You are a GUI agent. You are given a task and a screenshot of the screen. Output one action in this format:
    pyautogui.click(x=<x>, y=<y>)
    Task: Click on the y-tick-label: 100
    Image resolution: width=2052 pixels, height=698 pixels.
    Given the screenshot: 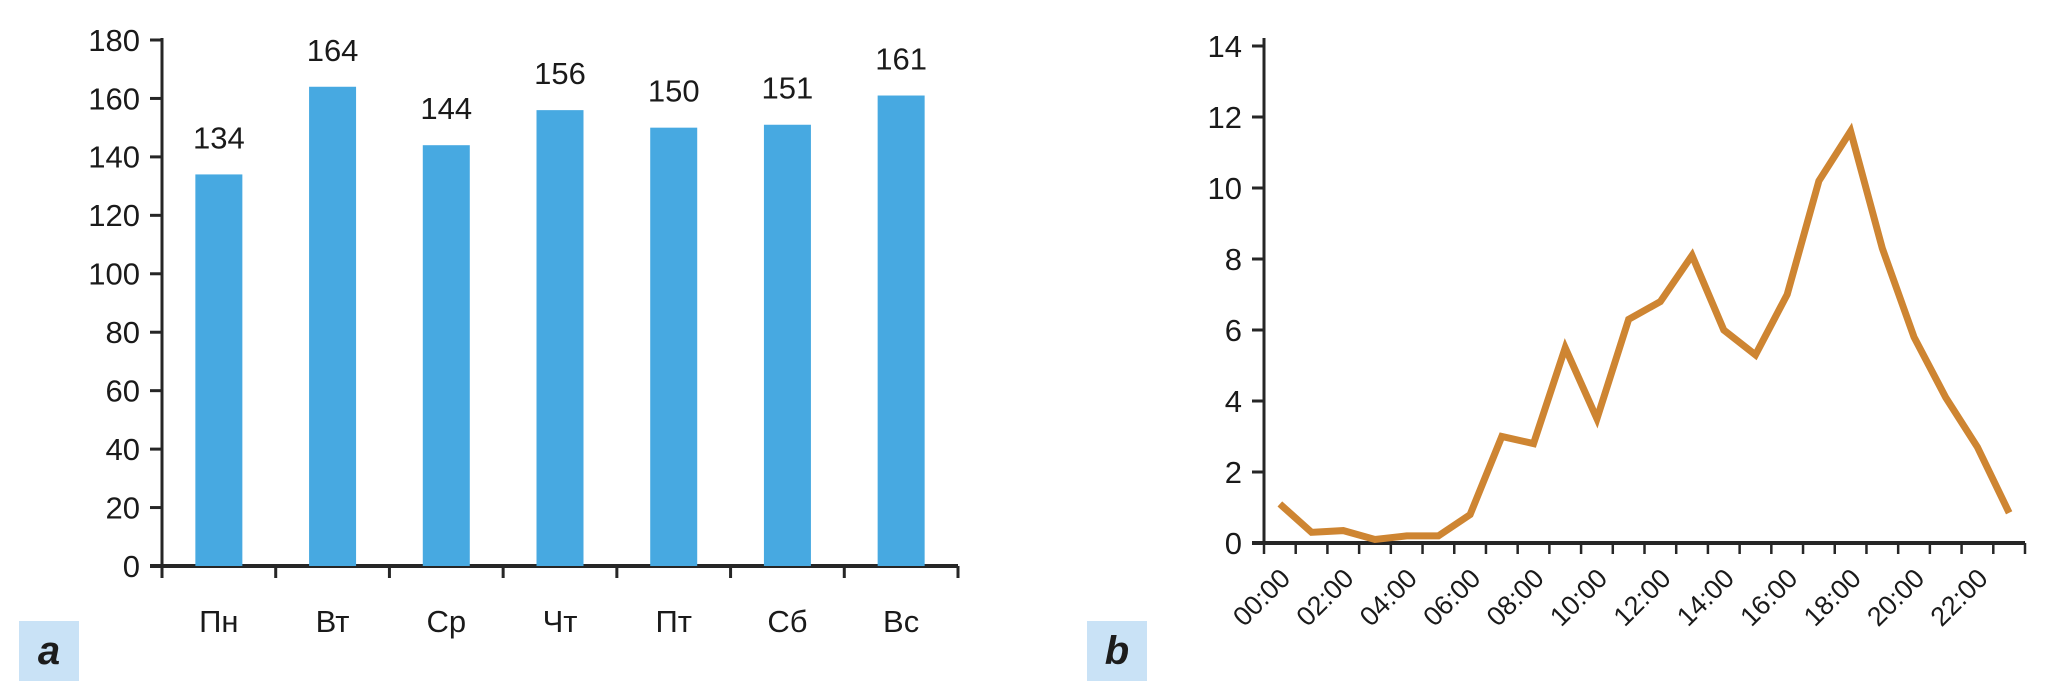 What is the action you would take?
    pyautogui.click(x=114, y=274)
    